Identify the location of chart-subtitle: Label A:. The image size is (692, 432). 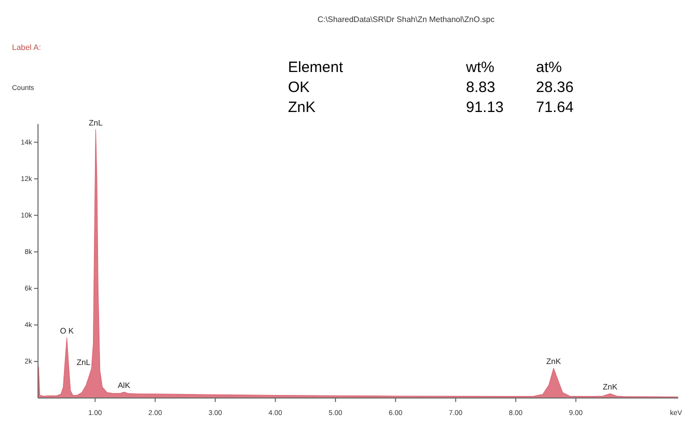
(26, 47).